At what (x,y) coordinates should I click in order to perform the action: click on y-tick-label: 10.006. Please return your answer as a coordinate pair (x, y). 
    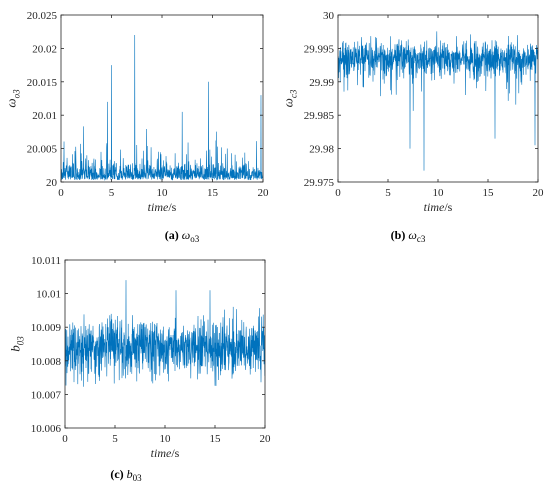
    Looking at the image, I should click on (46, 429).